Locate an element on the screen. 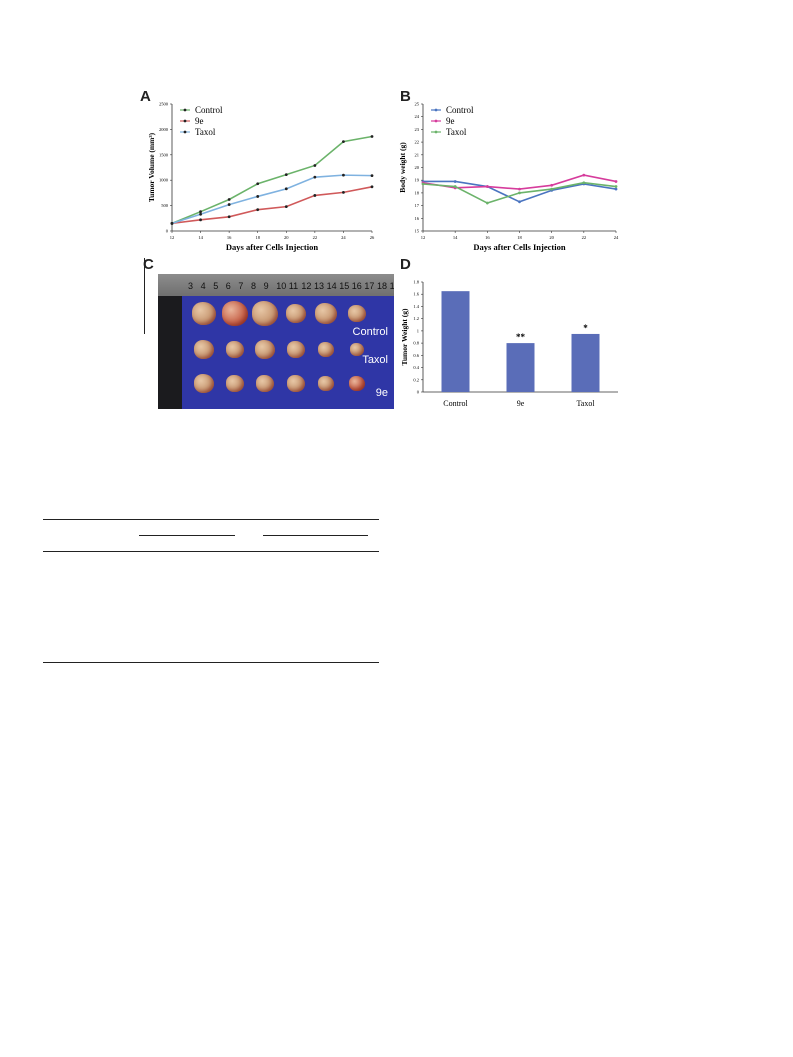  ruler is located at coordinates (276, 285).